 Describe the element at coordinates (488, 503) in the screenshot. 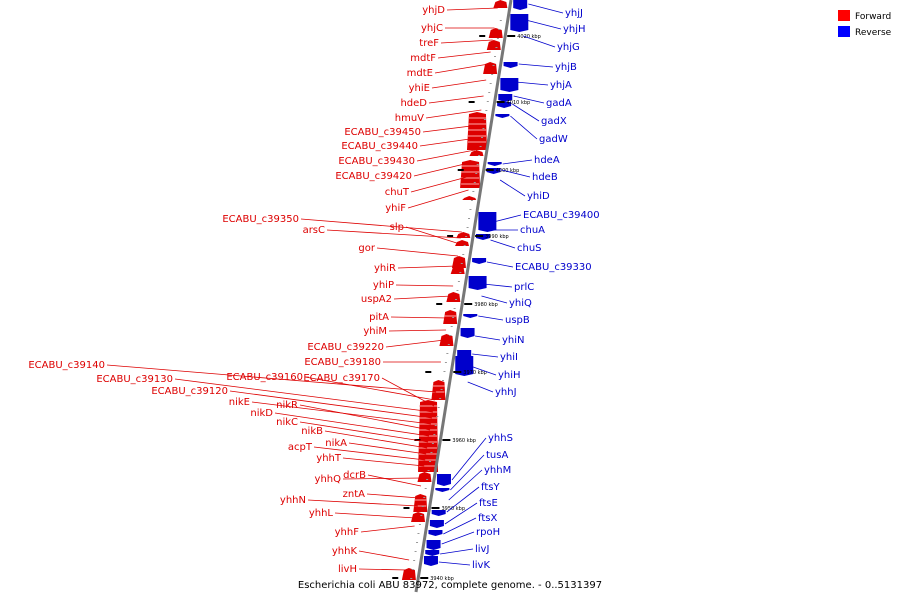

I see `reverse-gene-label: ftsE` at that location.